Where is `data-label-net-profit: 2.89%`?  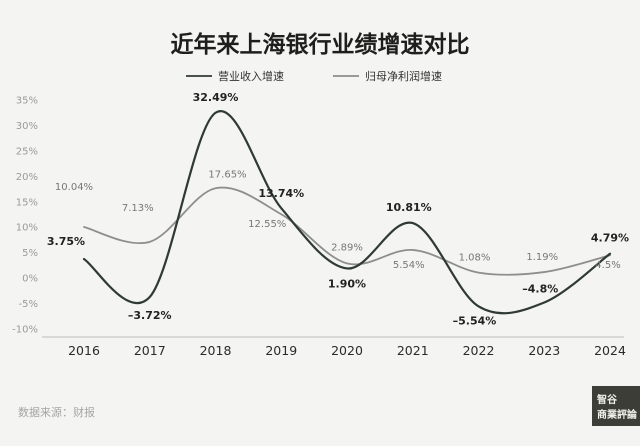 data-label-net-profit: 2.89% is located at coordinates (347, 247).